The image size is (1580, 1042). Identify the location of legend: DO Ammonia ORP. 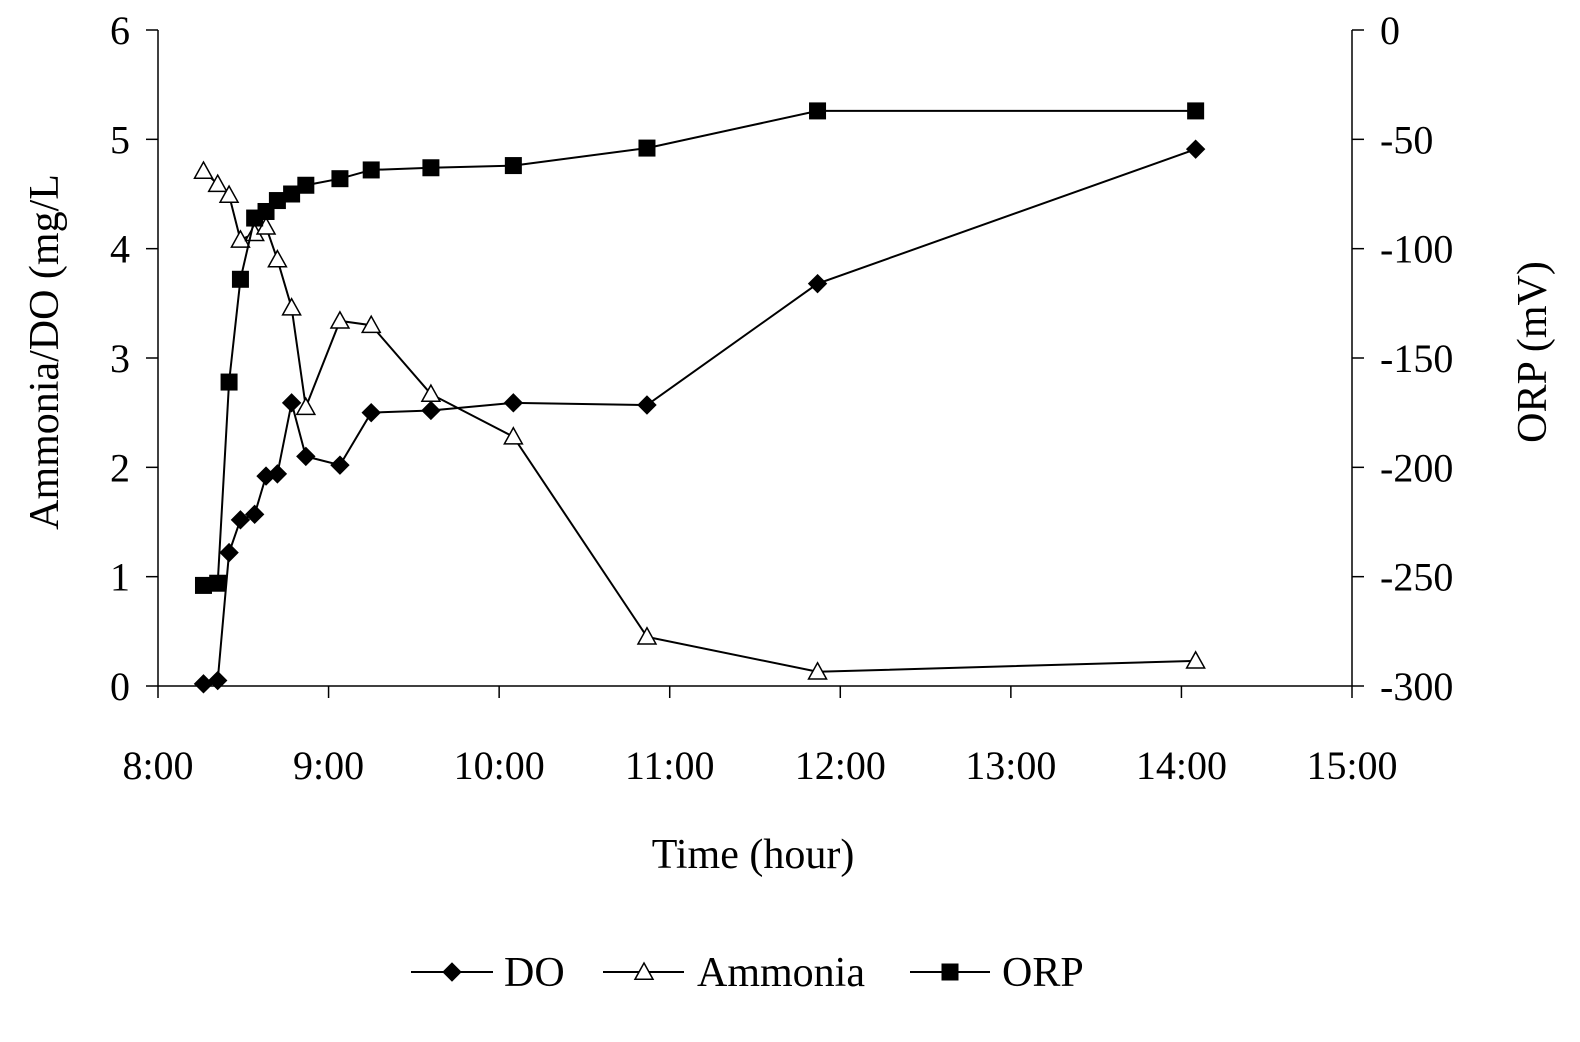
(747, 973).